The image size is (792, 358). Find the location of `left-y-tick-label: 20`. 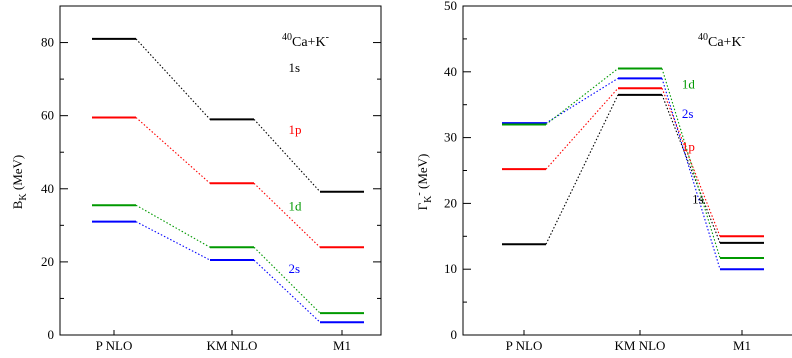

left-y-tick-label: 20 is located at coordinates (47, 261).